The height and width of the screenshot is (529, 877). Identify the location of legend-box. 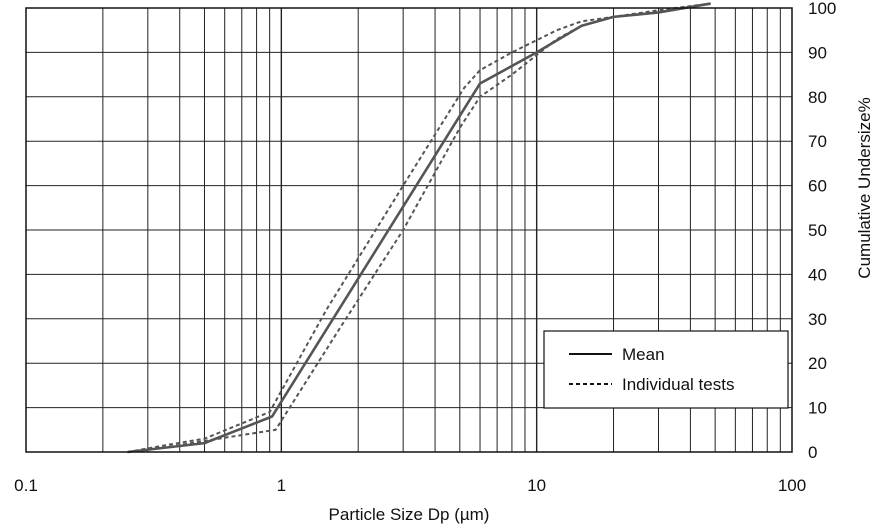
(666, 369).